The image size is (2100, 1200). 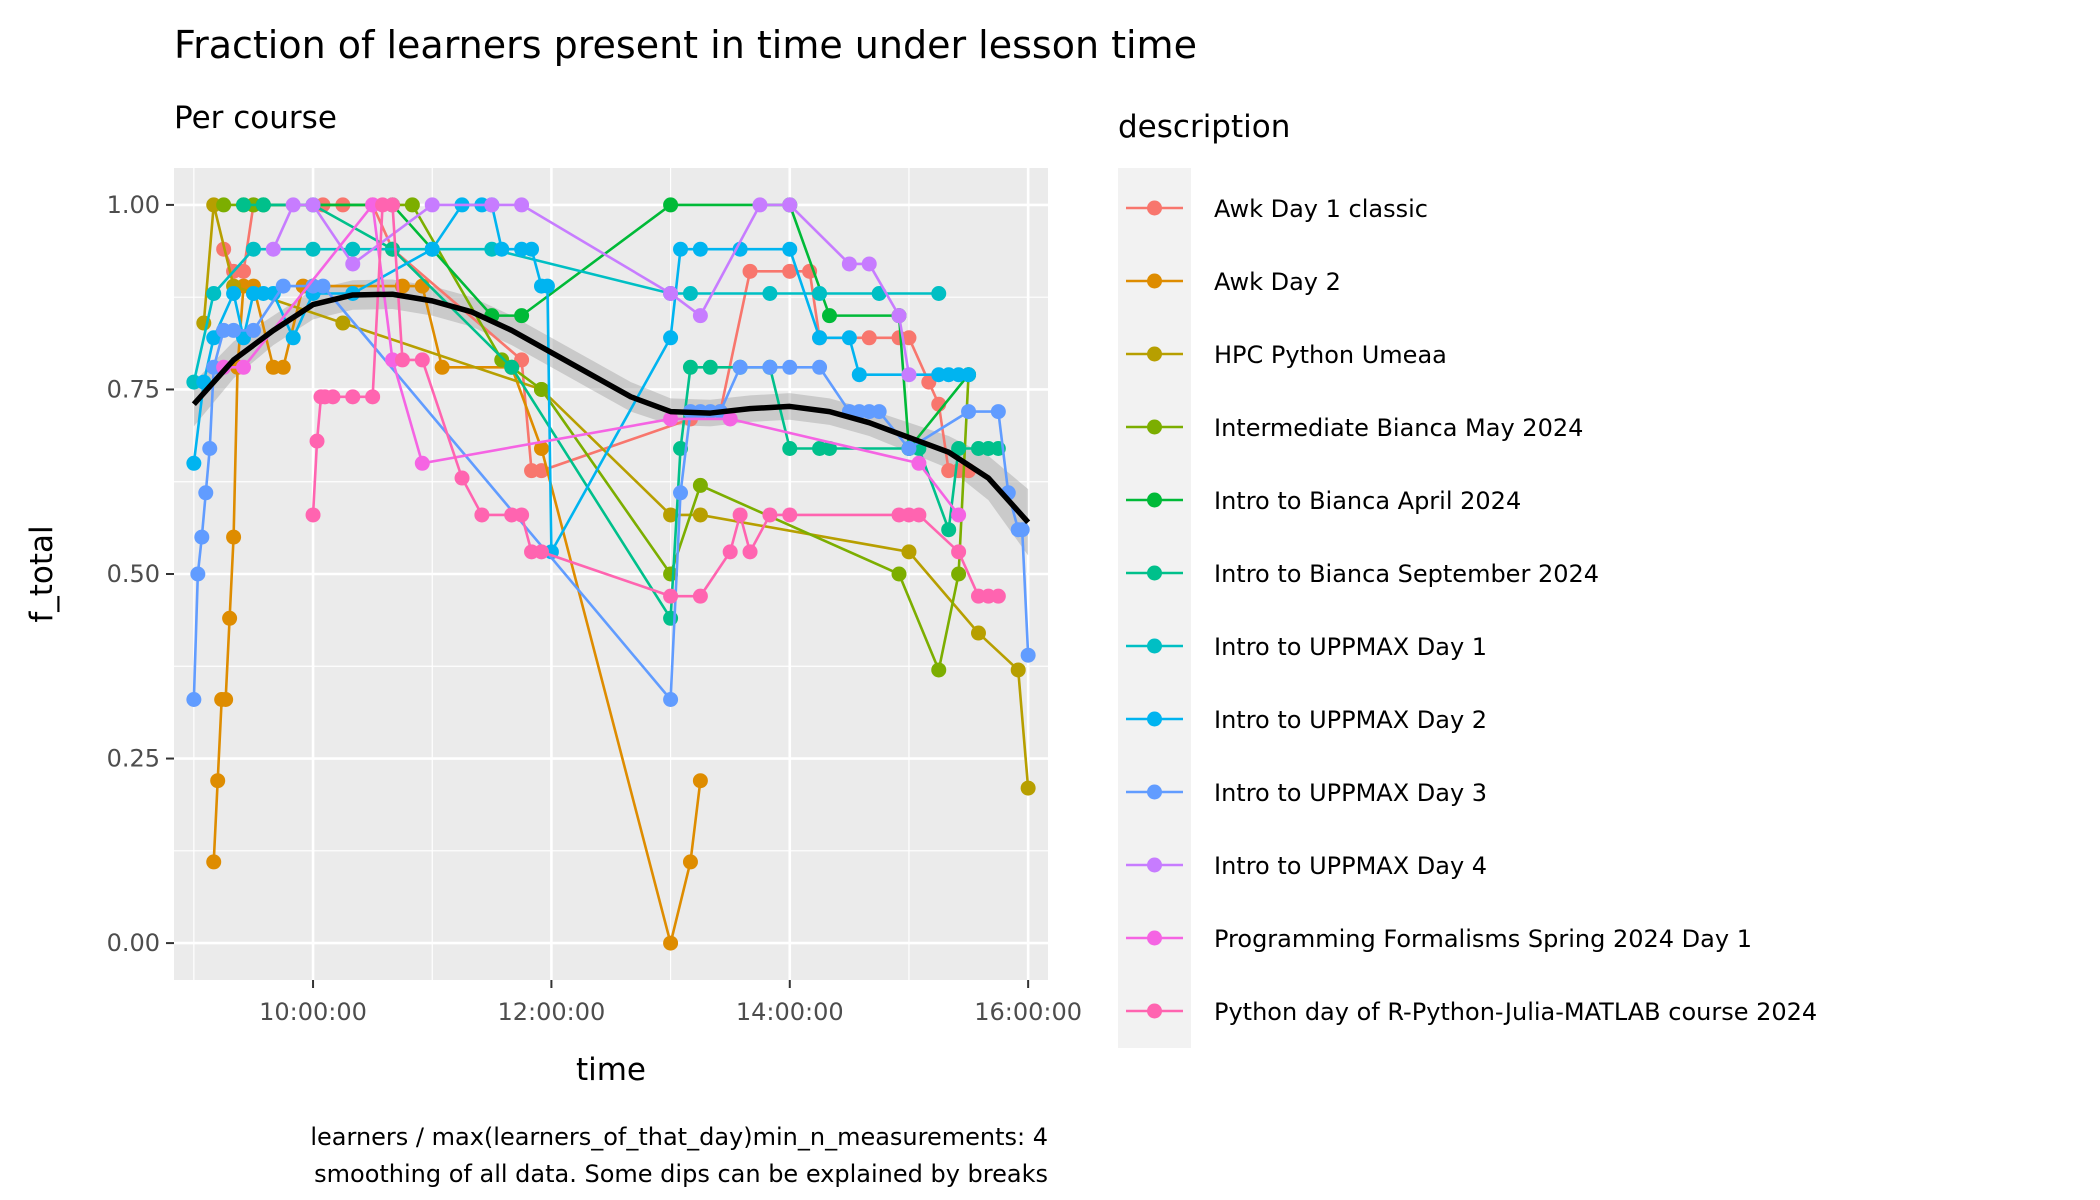 I want to click on smooth-trend-line, so click(x=611, y=408).